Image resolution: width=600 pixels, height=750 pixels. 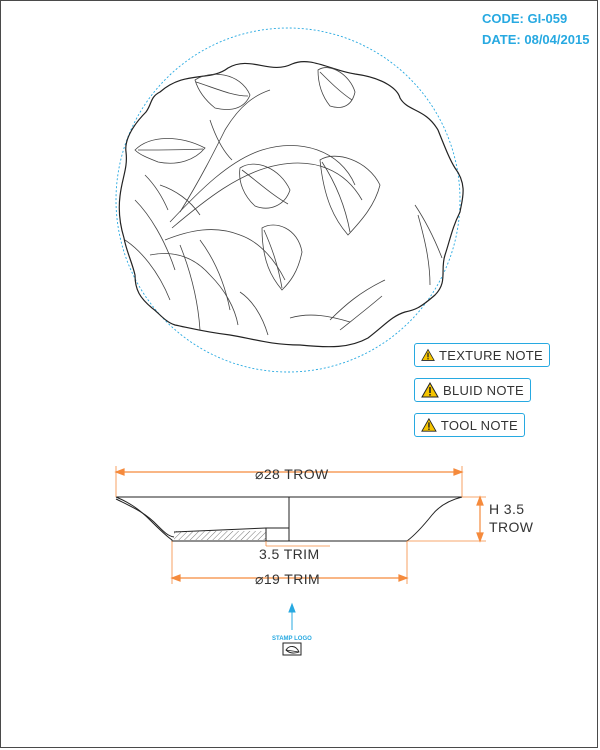 What do you see at coordinates (525, 18) in the screenshot?
I see `drawing-code: CODE: GI-059` at bounding box center [525, 18].